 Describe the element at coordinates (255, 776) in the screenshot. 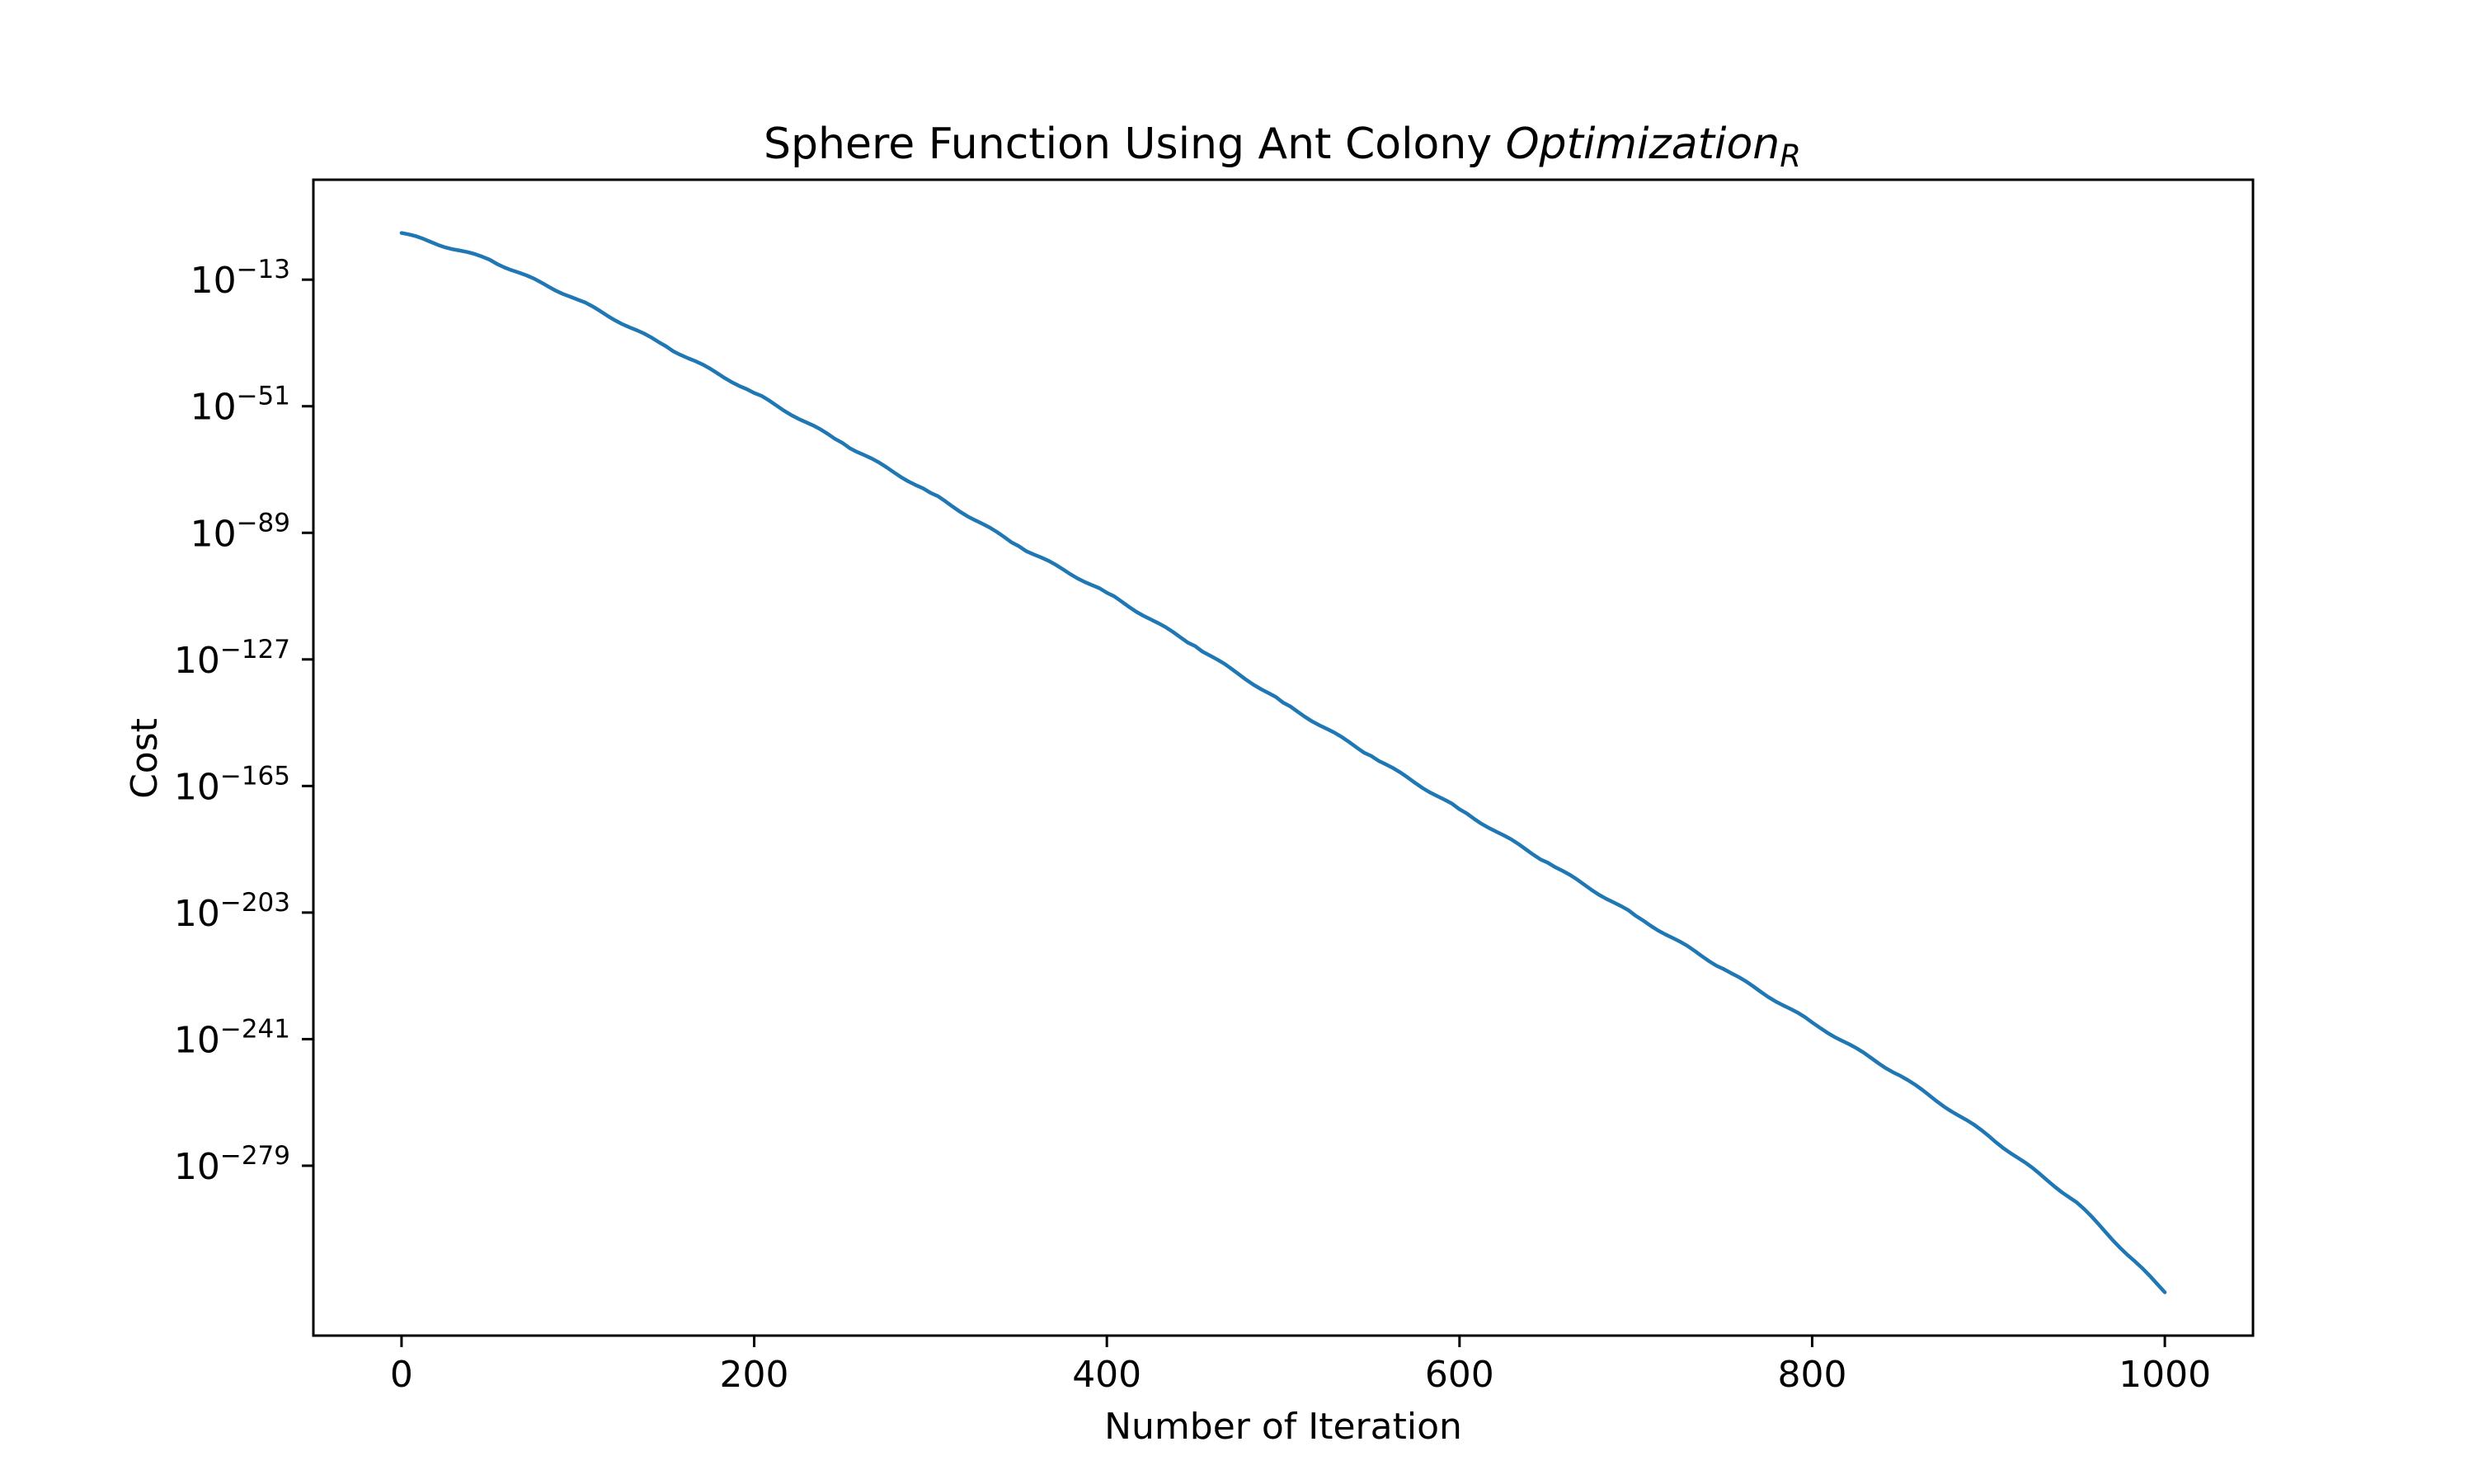

I see `y-tick-exponent: −165` at that location.